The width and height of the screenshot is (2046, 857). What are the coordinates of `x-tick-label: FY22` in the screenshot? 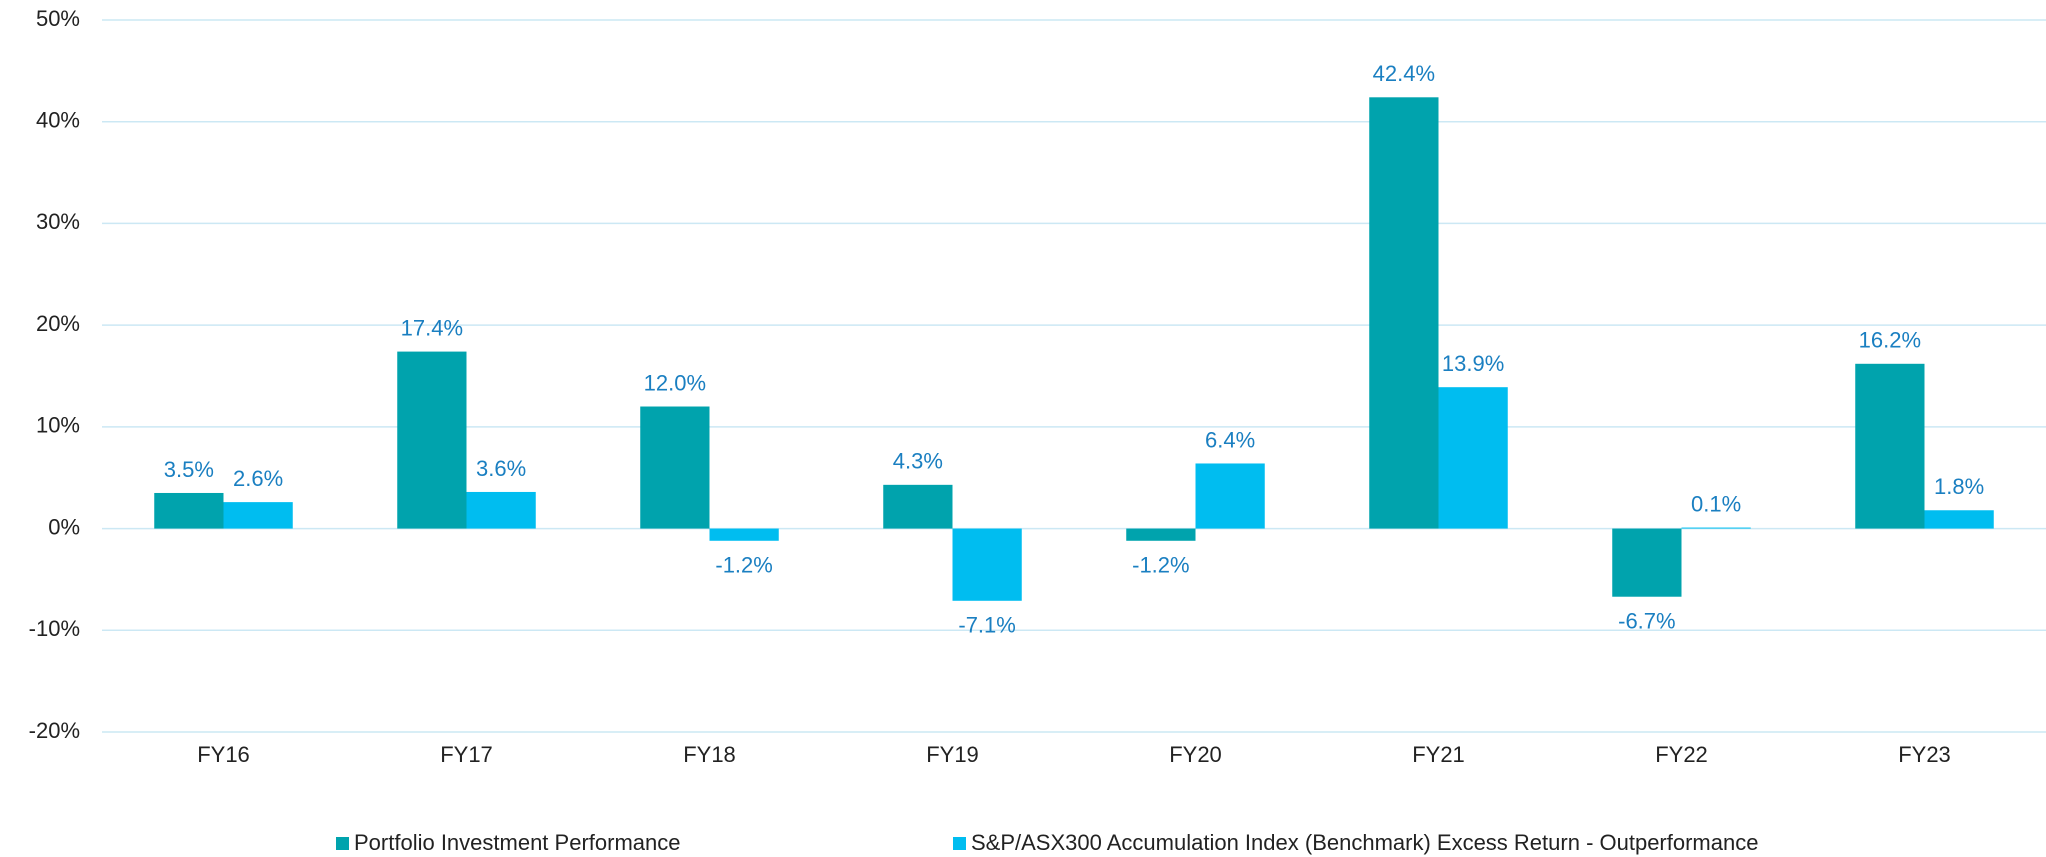 It's located at (1681, 754).